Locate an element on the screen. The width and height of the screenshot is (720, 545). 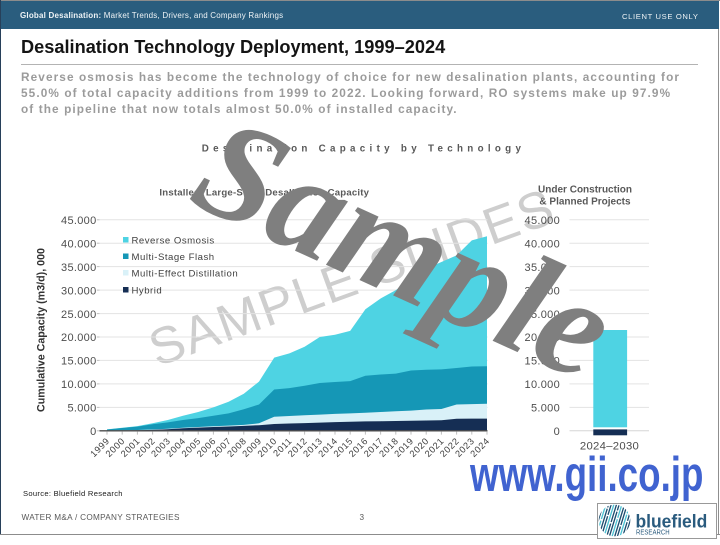
svg-text:Desalination Capacity by Techn: Desalination Capacity by Technology is located at coordinates (363, 148).